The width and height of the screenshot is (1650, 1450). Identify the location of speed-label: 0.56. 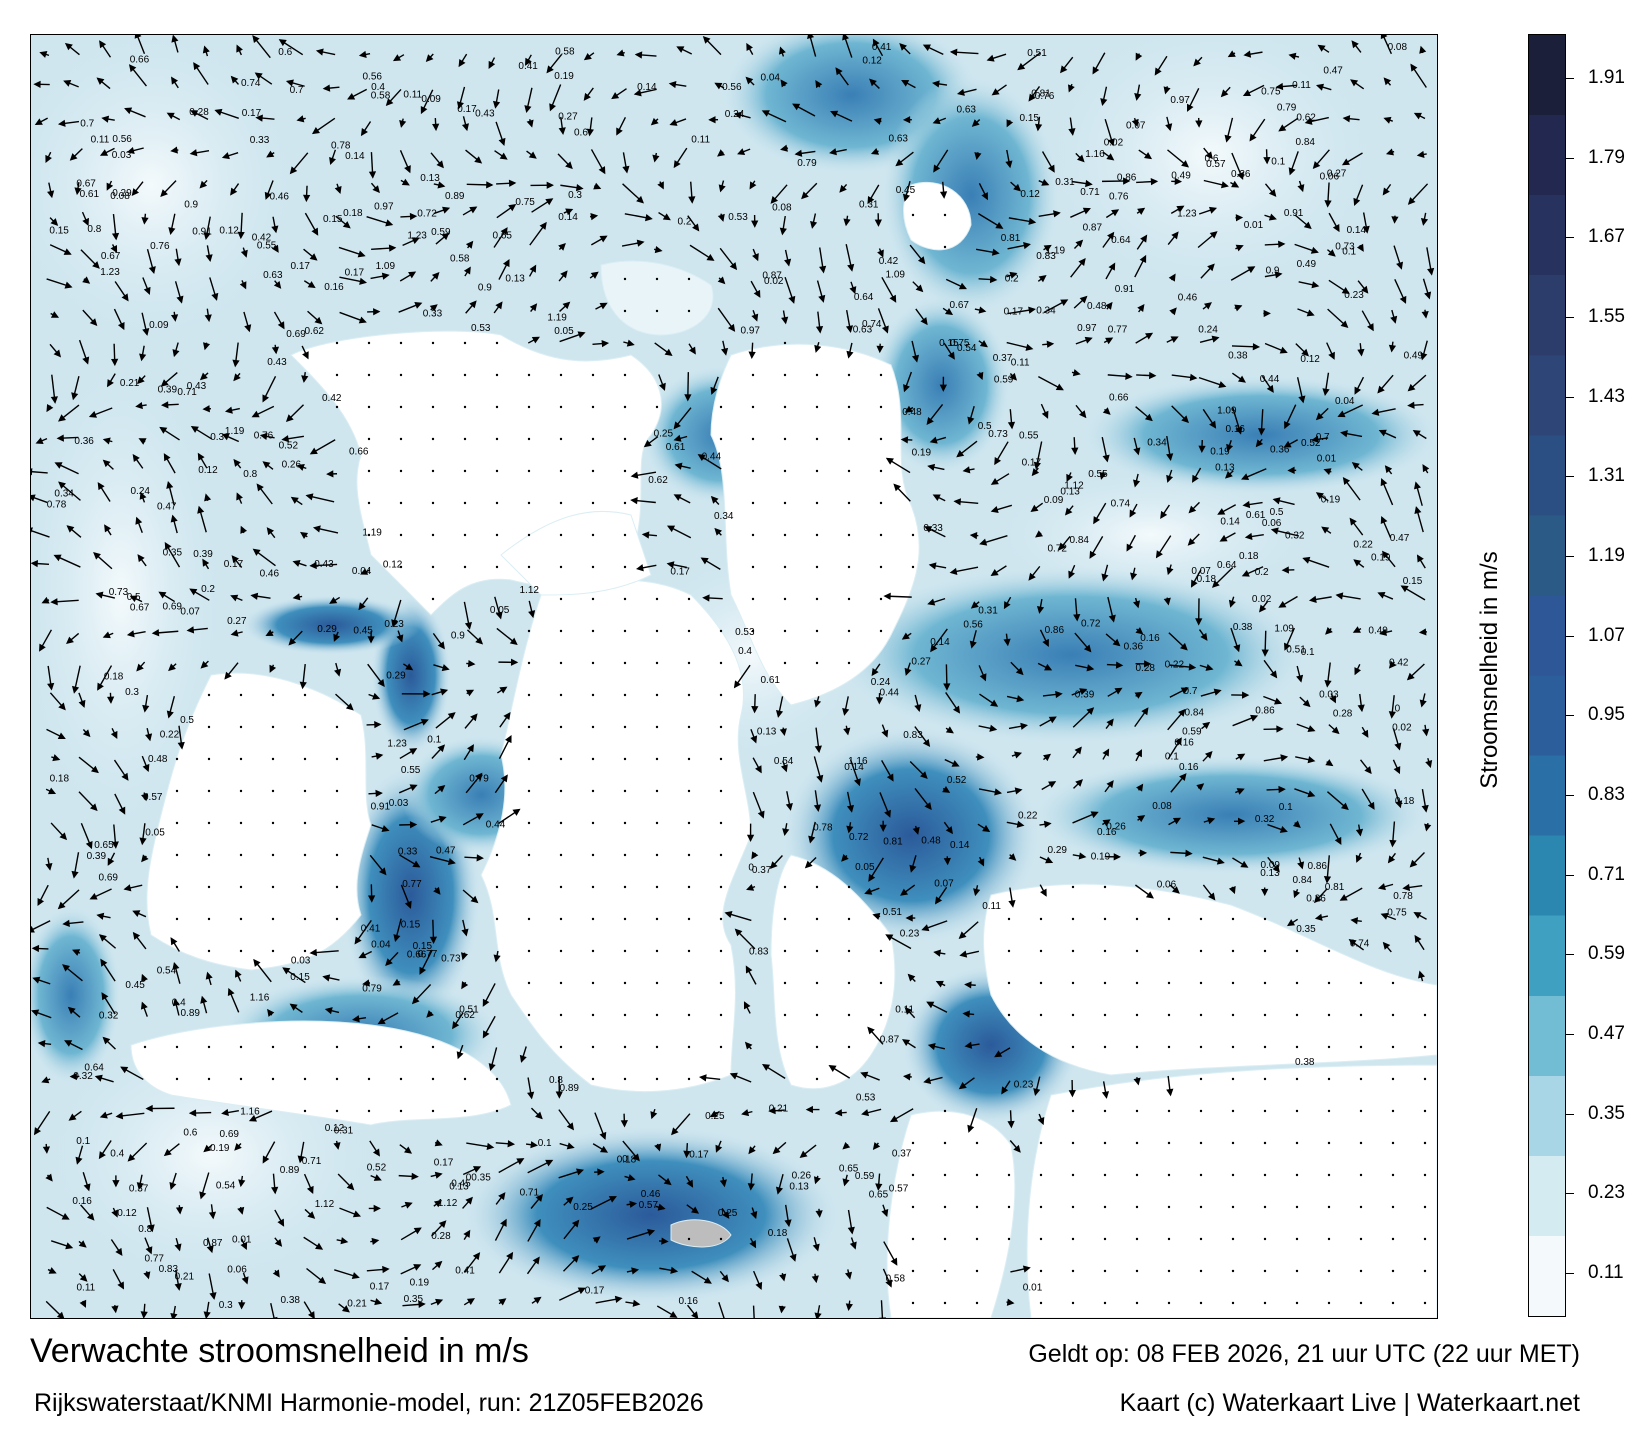
(973, 625).